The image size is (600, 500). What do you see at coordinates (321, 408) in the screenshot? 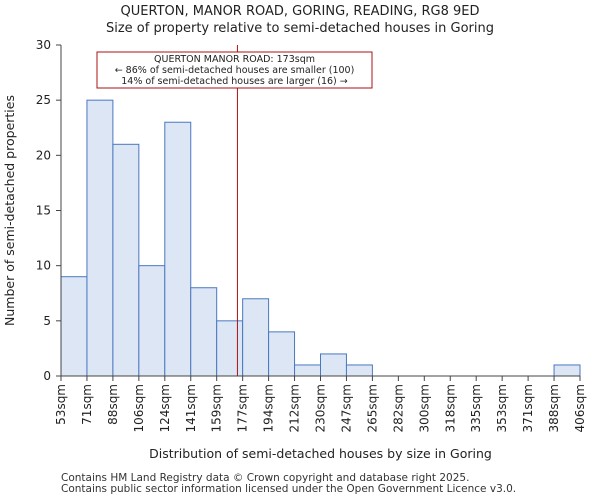
I see `x-tick-label: 230sqm` at bounding box center [321, 408].